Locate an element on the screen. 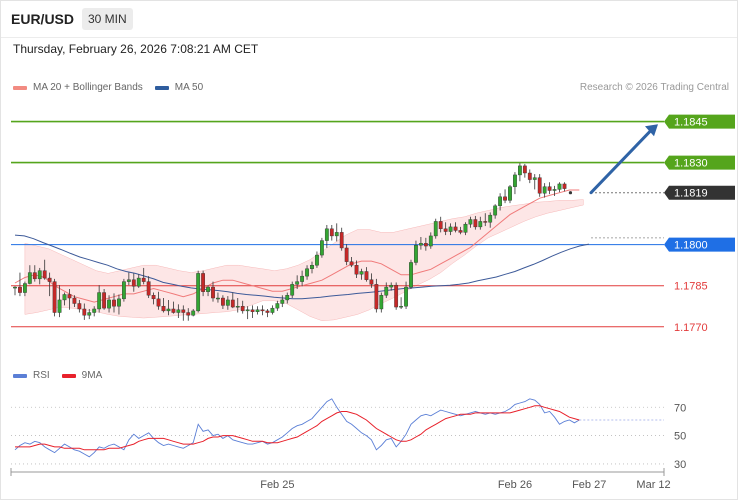 The image size is (738, 500). level-label-1-1819: 1.1819 is located at coordinates (691, 194).